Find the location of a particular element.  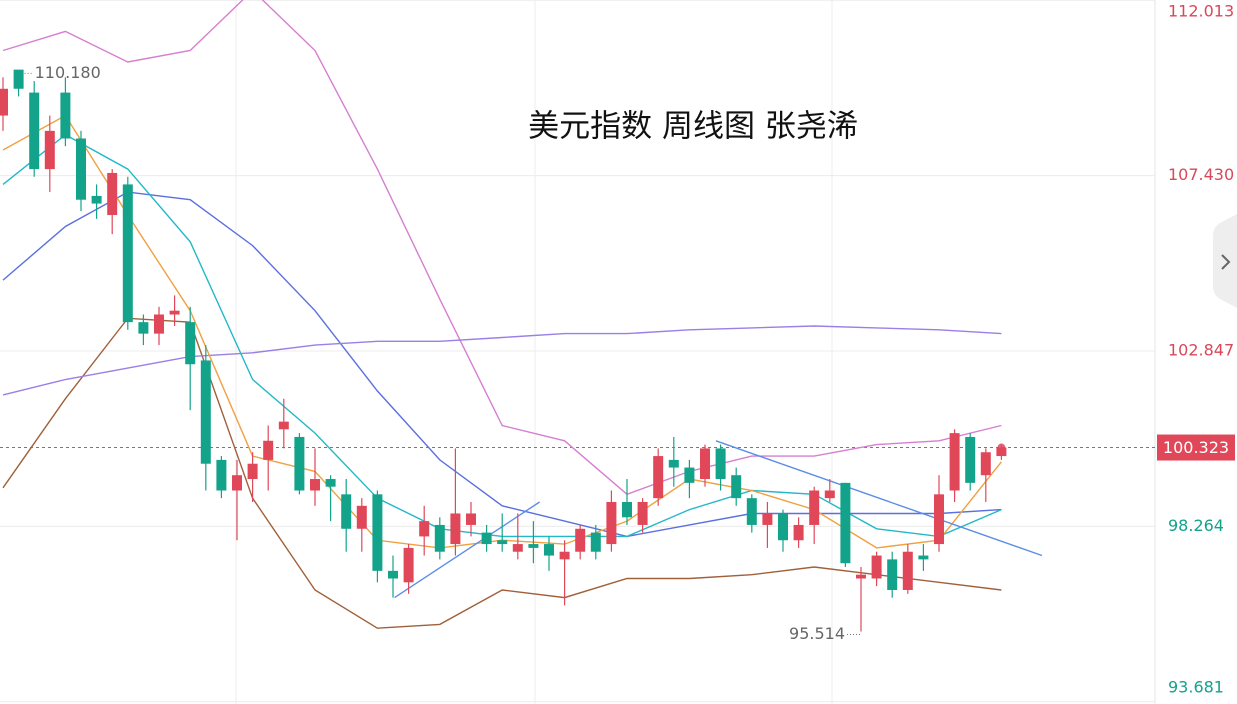

annotation: 110.180 is located at coordinates (68, 72).